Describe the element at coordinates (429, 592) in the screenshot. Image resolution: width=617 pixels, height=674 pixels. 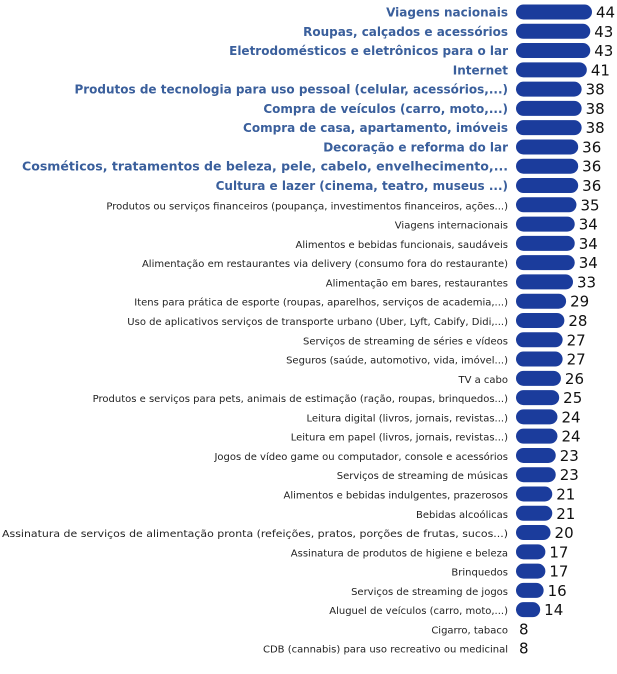
I see `category-label: Serviços de streaming de jogos` at that location.